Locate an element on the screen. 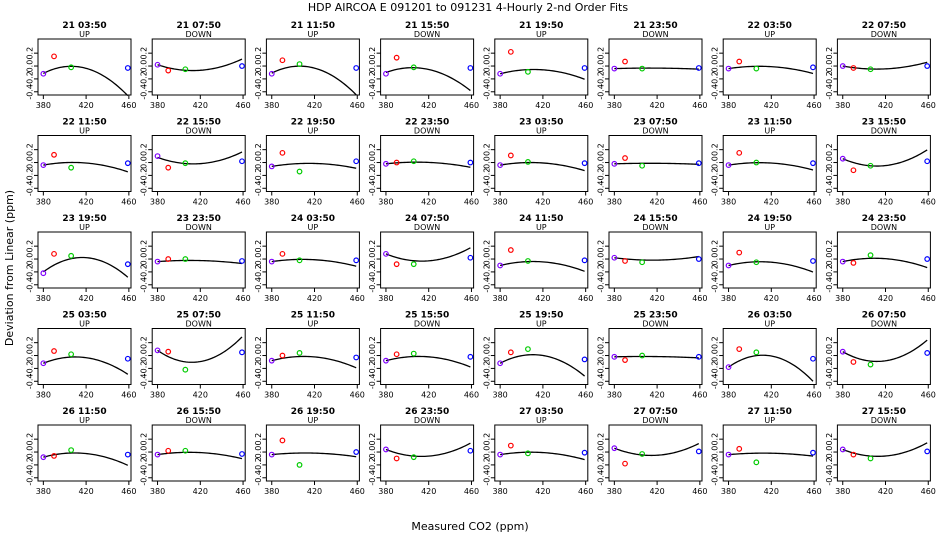 This screenshot has width=936, height=540. x-axis-label: Measured CO2 (ppm) is located at coordinates (469, 526).